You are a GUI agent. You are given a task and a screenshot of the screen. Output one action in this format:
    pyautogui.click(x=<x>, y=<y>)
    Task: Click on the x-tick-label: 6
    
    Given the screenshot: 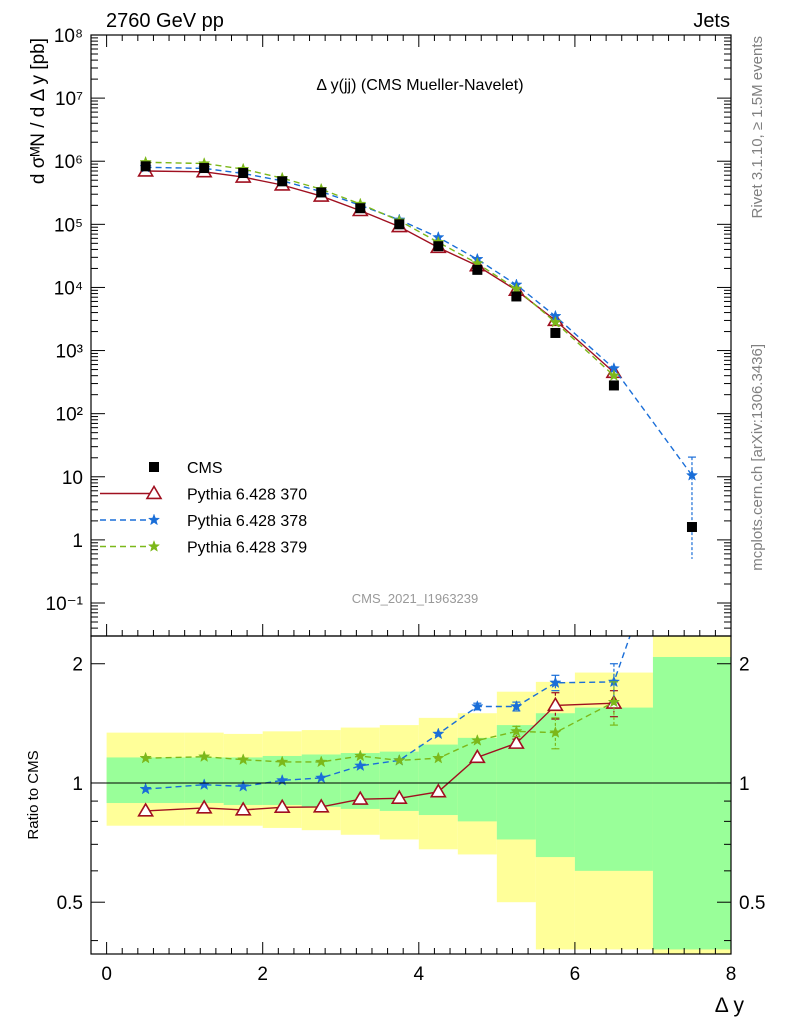 What is the action you would take?
    pyautogui.click(x=575, y=974)
    